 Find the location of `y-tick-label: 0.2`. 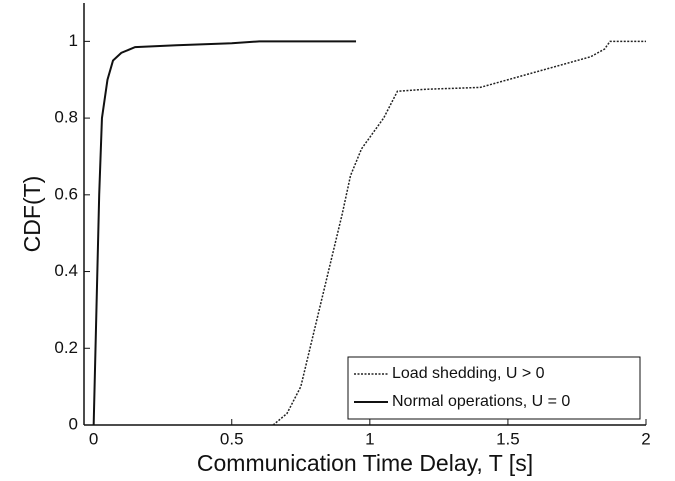

y-tick-label: 0.2 is located at coordinates (66, 347).